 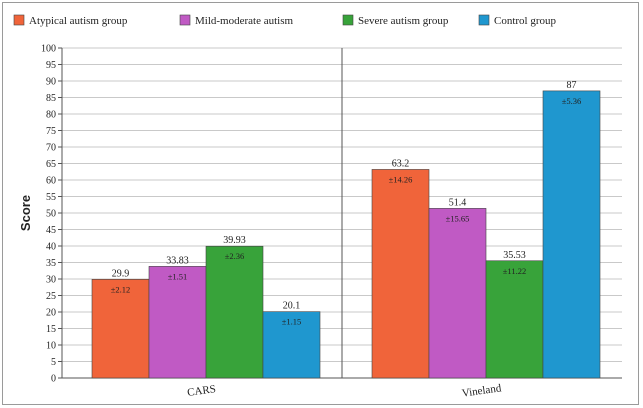 I want to click on y-tick-label: 10, so click(x=51, y=346).